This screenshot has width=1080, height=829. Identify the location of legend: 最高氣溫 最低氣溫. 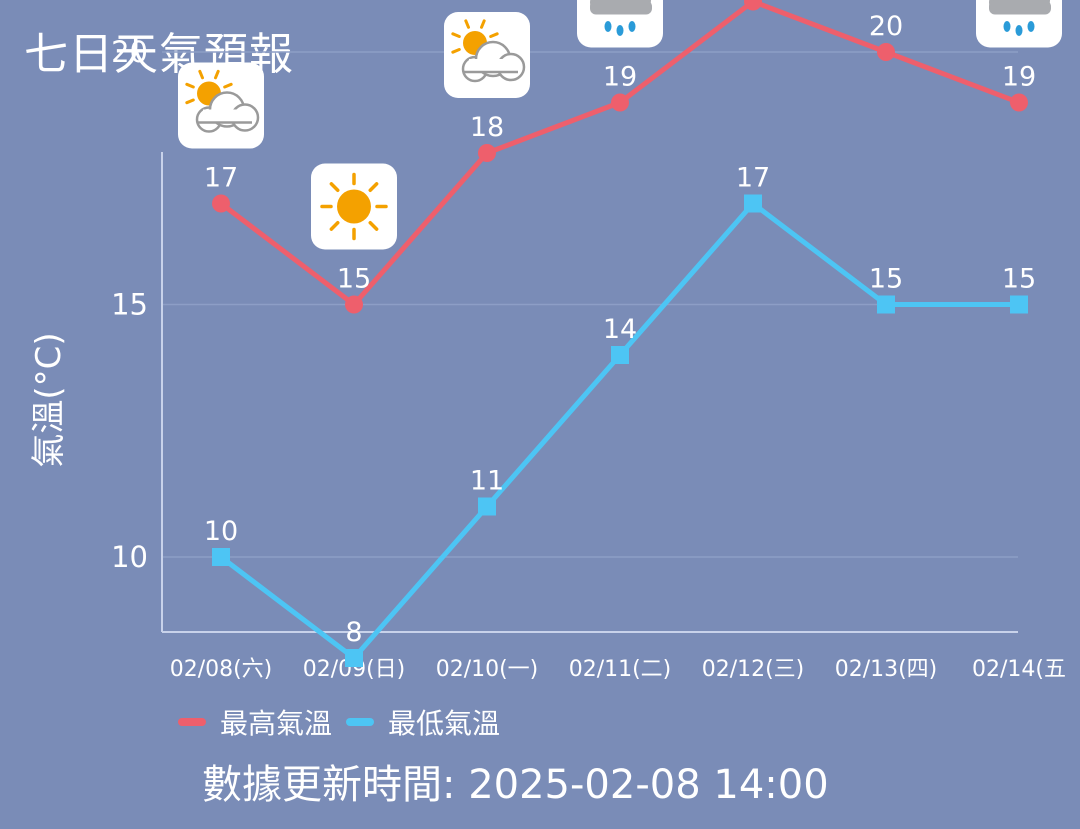
(346, 722).